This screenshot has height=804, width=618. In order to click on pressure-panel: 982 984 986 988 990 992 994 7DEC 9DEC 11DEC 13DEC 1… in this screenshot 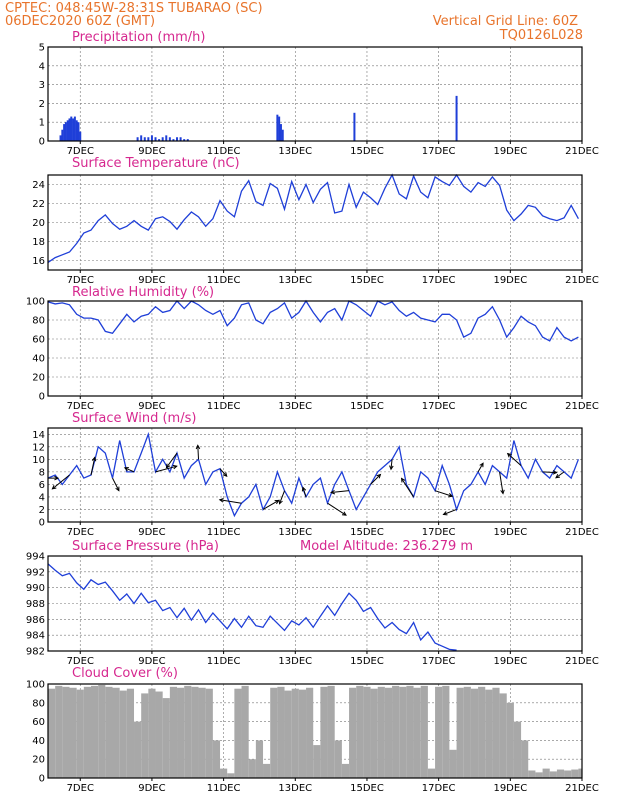, I will do `click(312, 603)`.